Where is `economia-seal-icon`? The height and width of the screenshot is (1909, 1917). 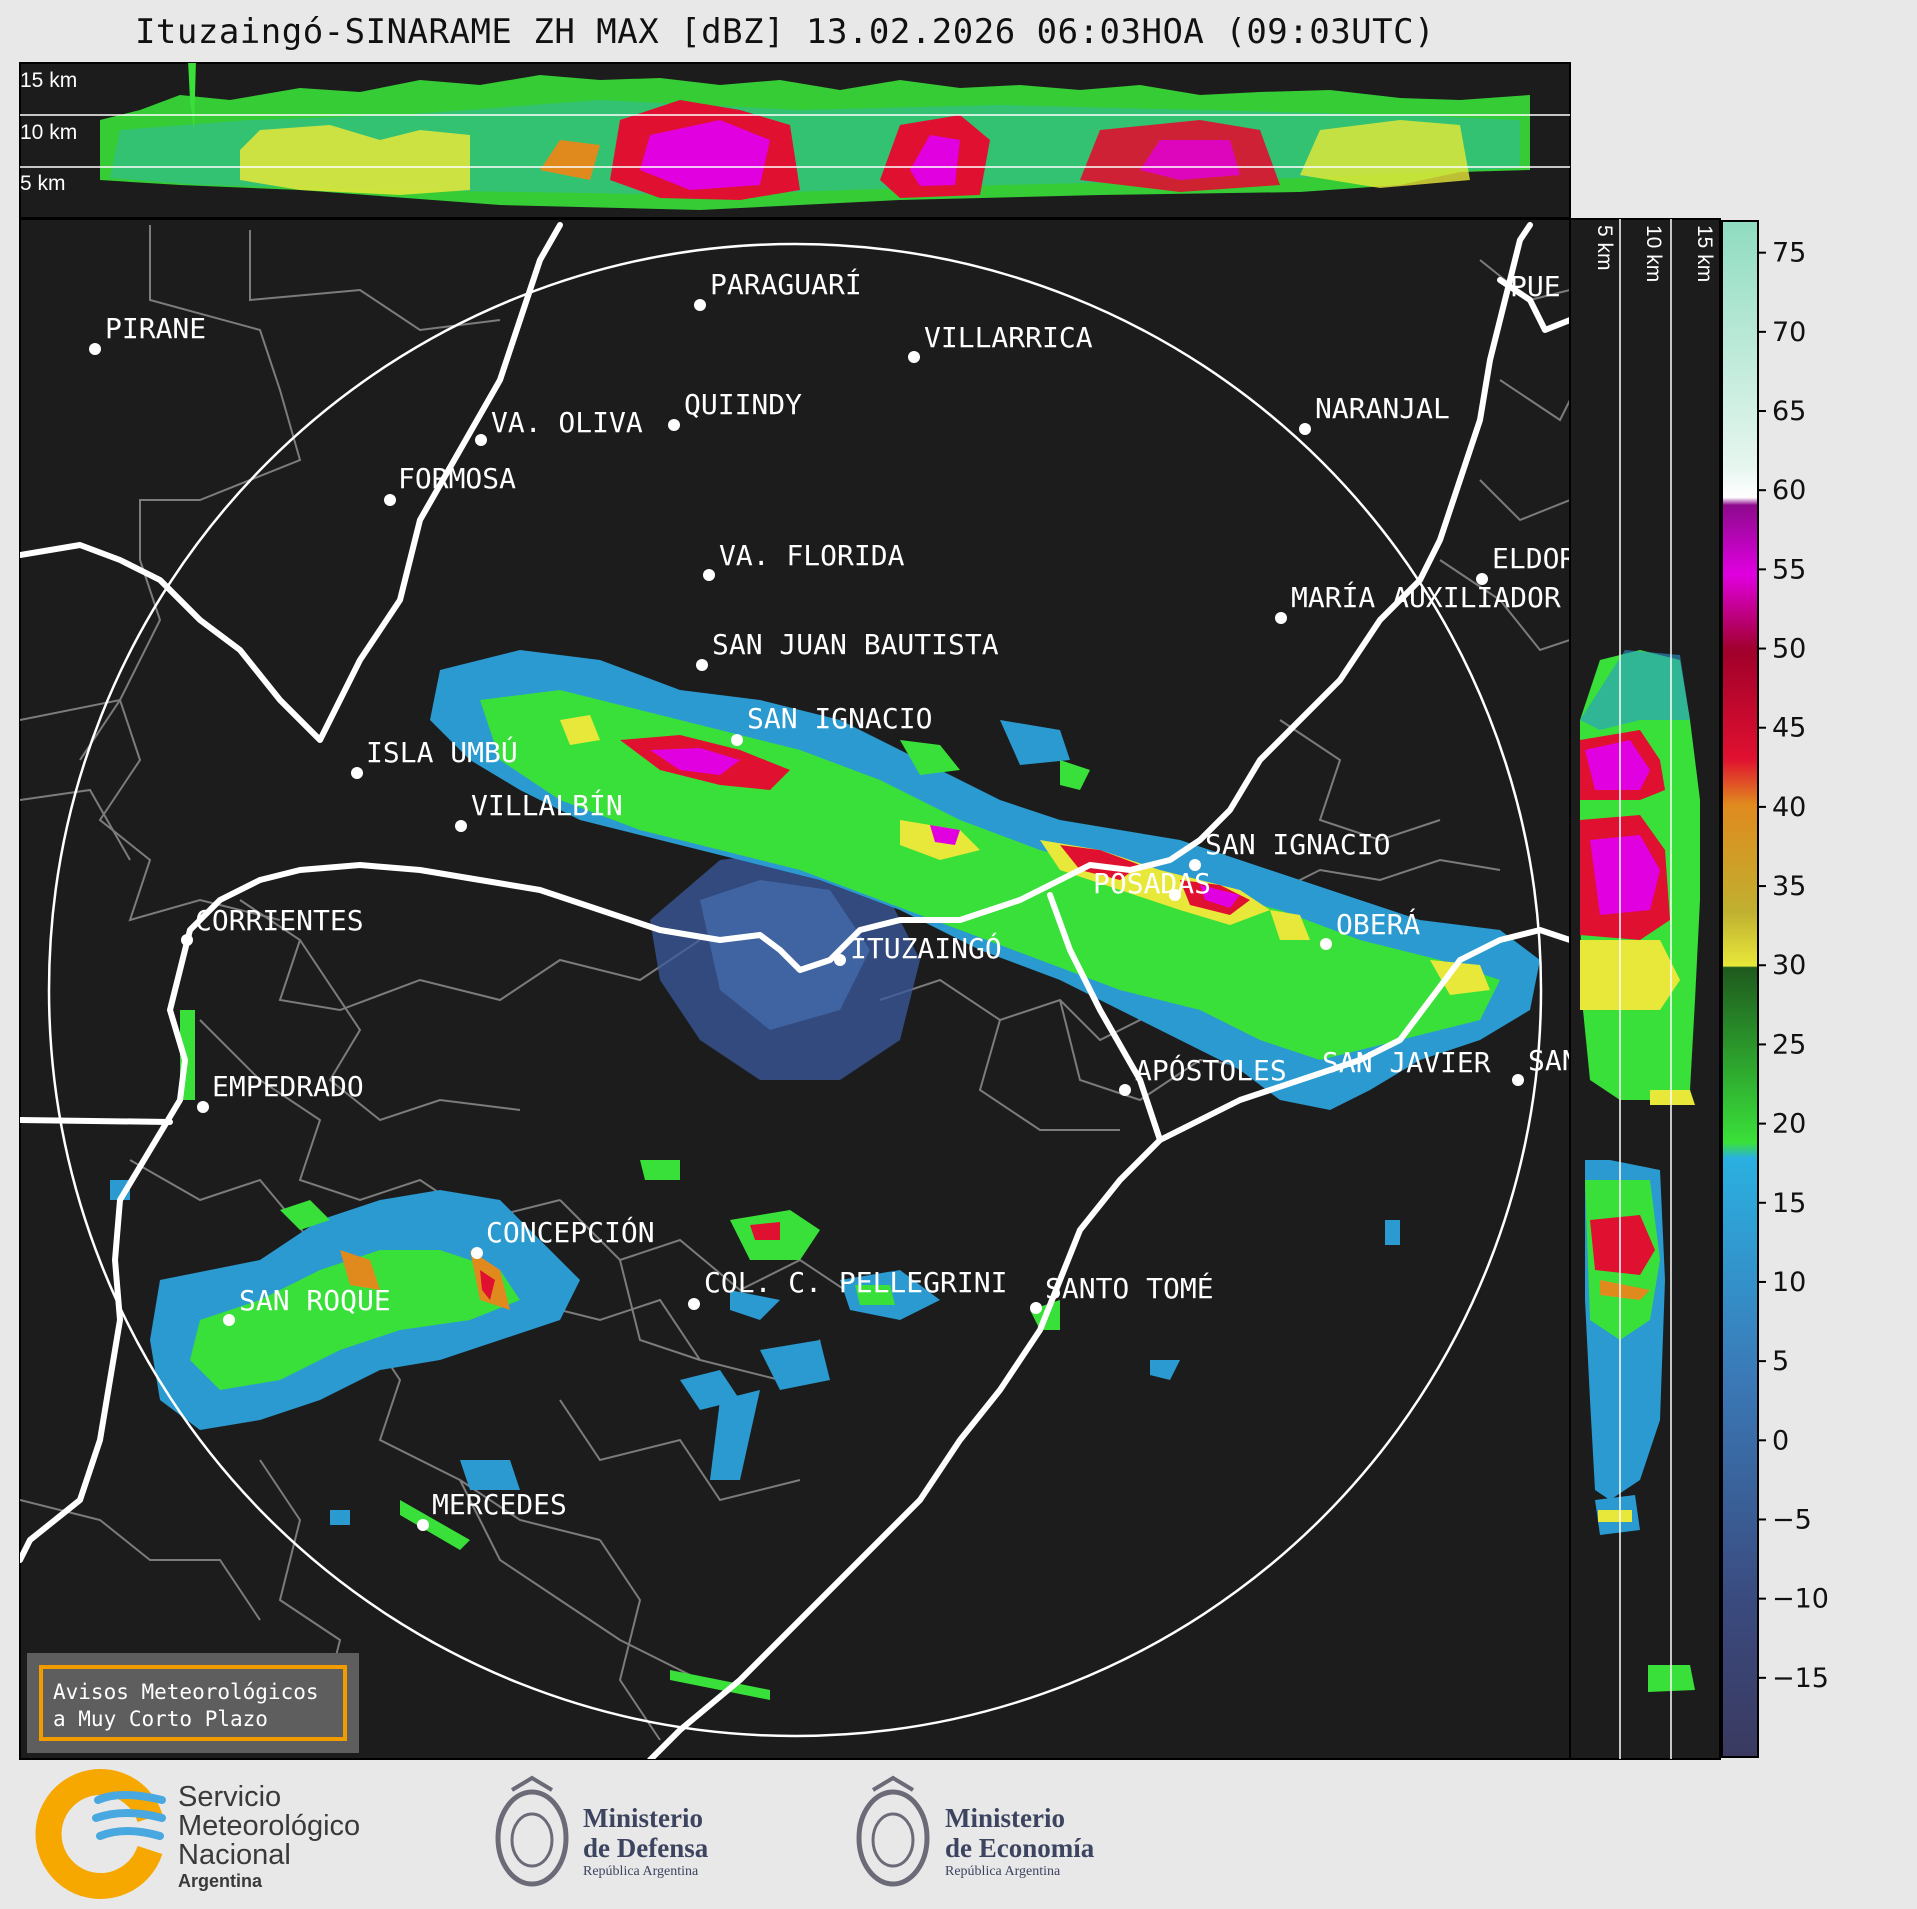 economia-seal-icon is located at coordinates (893, 1831).